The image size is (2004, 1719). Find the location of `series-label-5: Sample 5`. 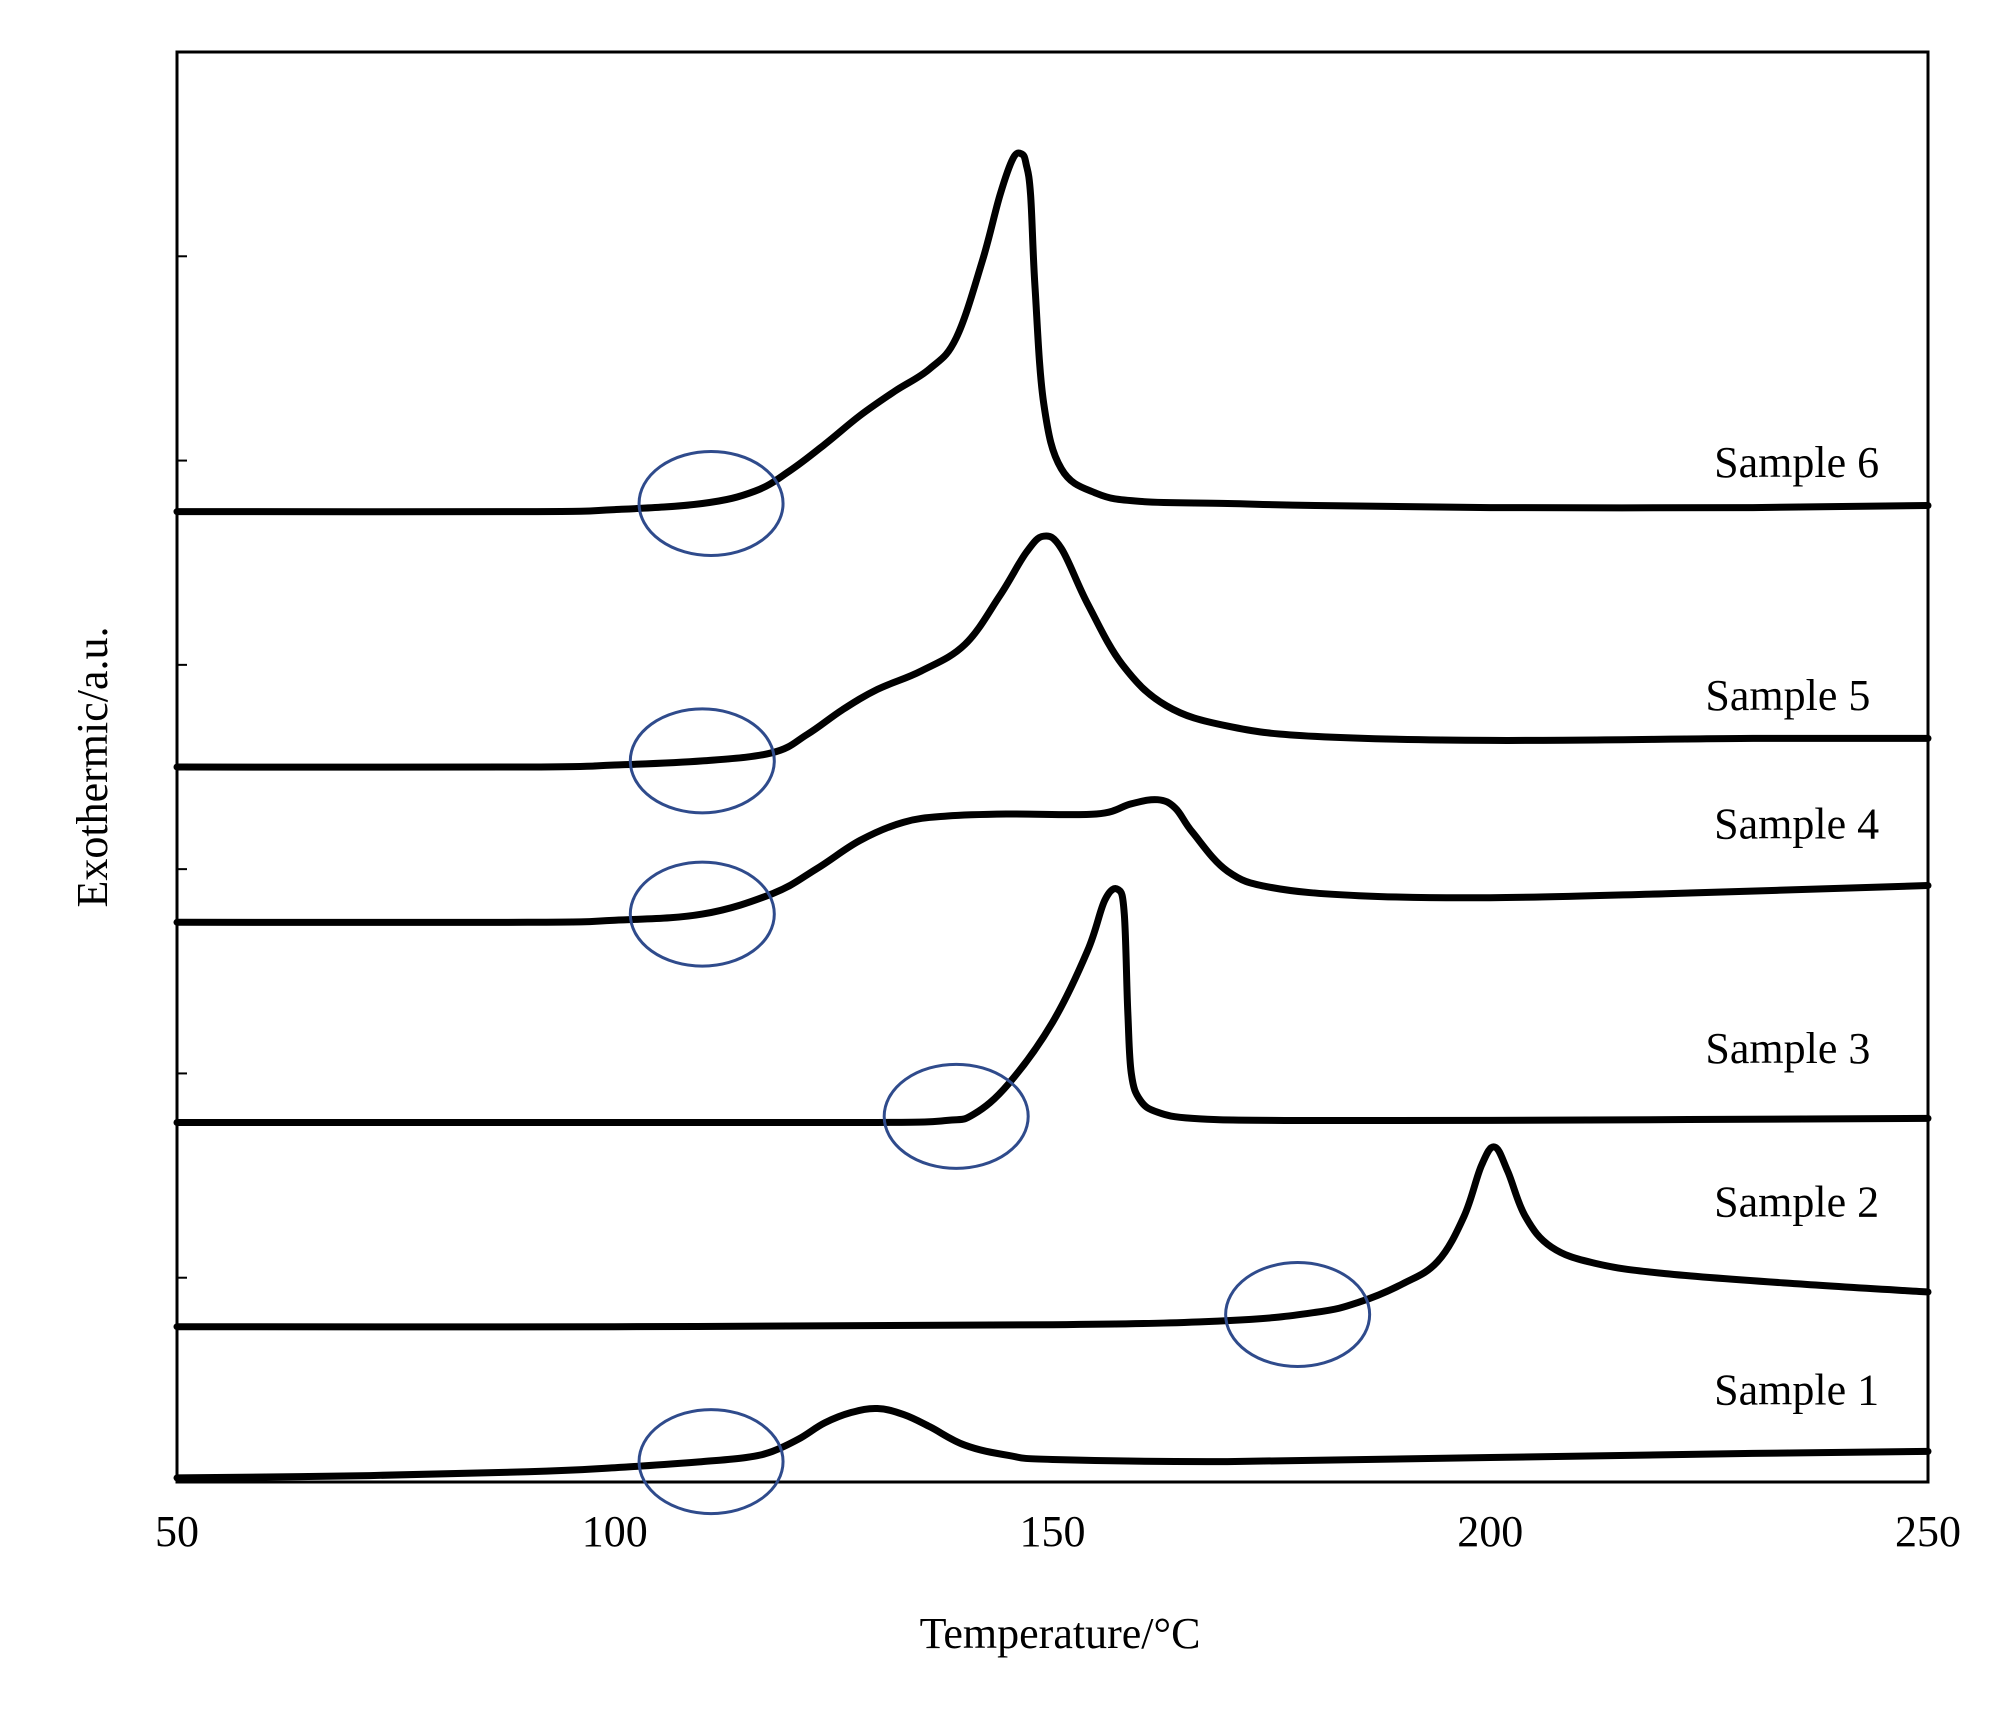

series-label-5: Sample 5 is located at coordinates (1787, 695).